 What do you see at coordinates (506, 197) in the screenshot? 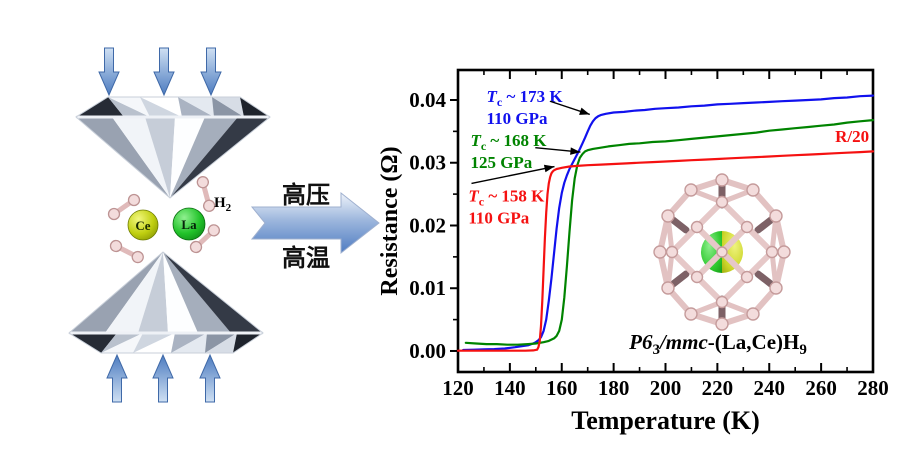
I see `tc-annotation: Tc ~ 158 K` at bounding box center [506, 197].